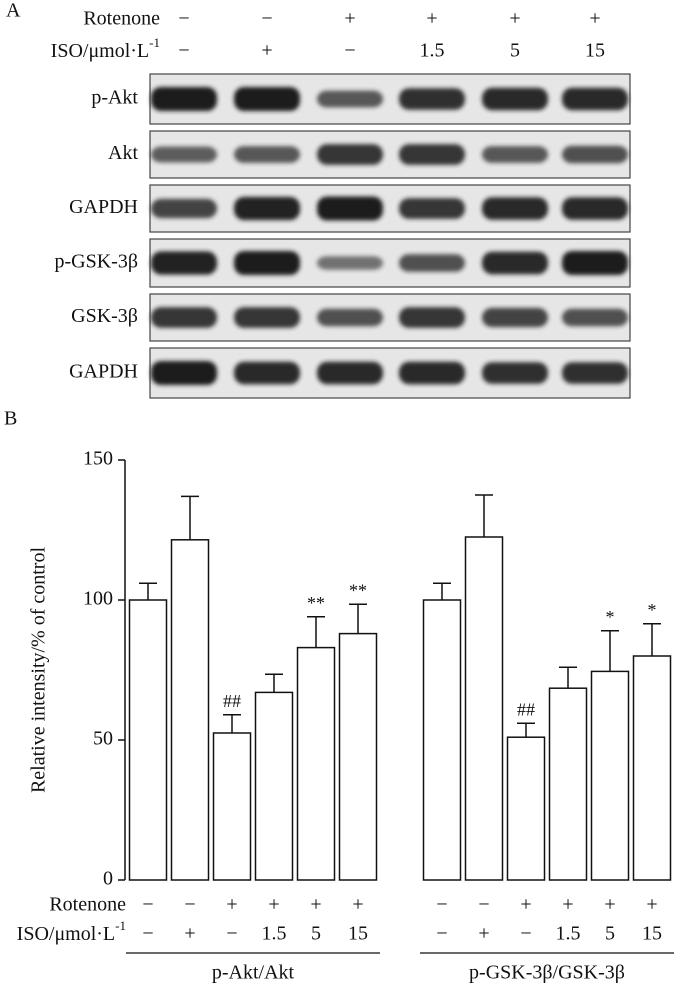 Image resolution: width=700 pixels, height=986 pixels. Describe the element at coordinates (10, 419) in the screenshot. I see `panel-label: B` at that location.